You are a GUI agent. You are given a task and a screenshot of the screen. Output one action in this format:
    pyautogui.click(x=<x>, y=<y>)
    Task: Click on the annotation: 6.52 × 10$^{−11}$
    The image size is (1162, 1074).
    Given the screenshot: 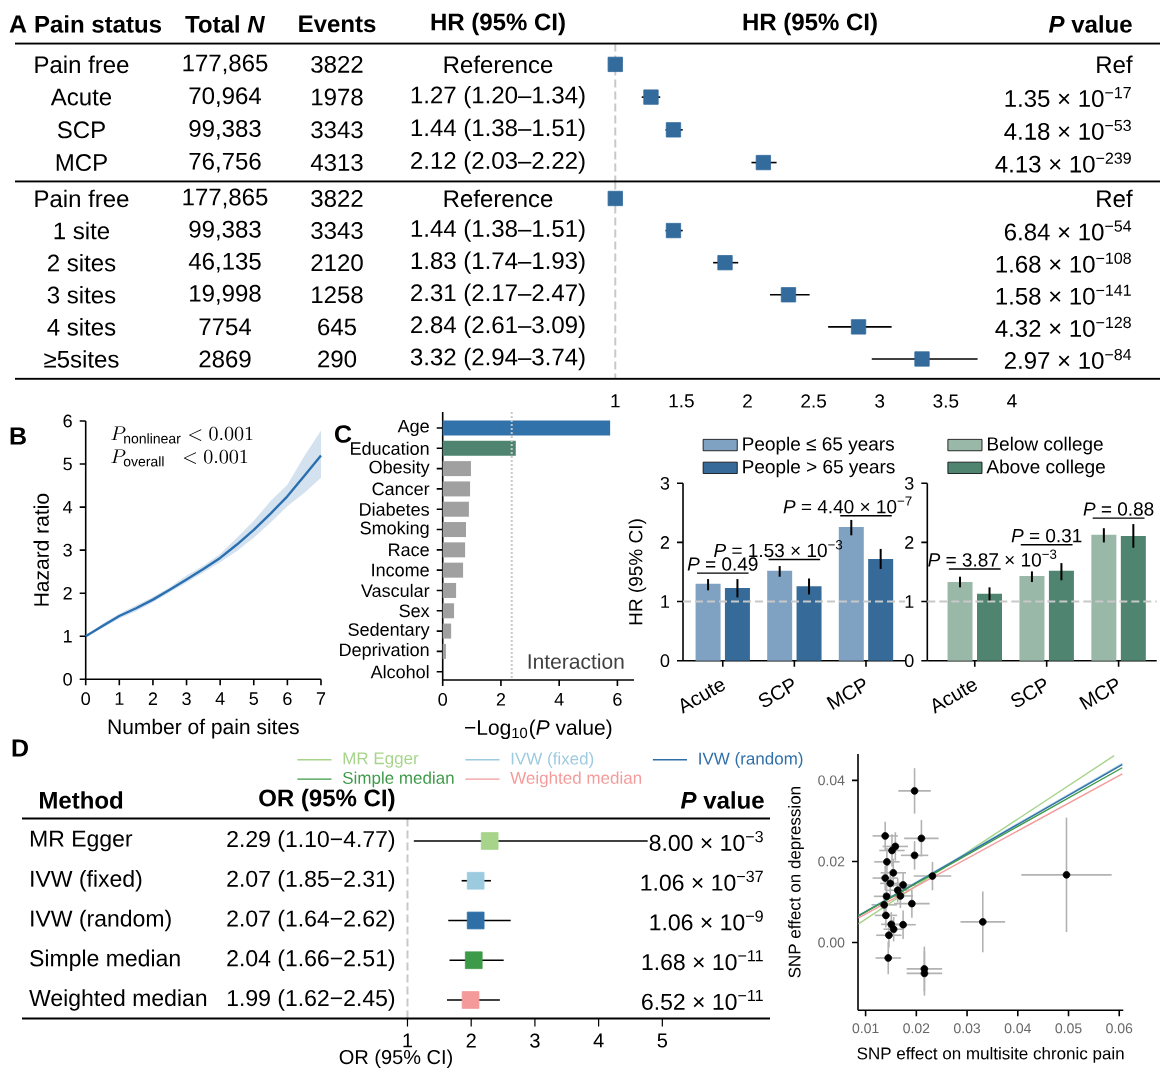 What is the action you would take?
    pyautogui.click(x=702, y=999)
    